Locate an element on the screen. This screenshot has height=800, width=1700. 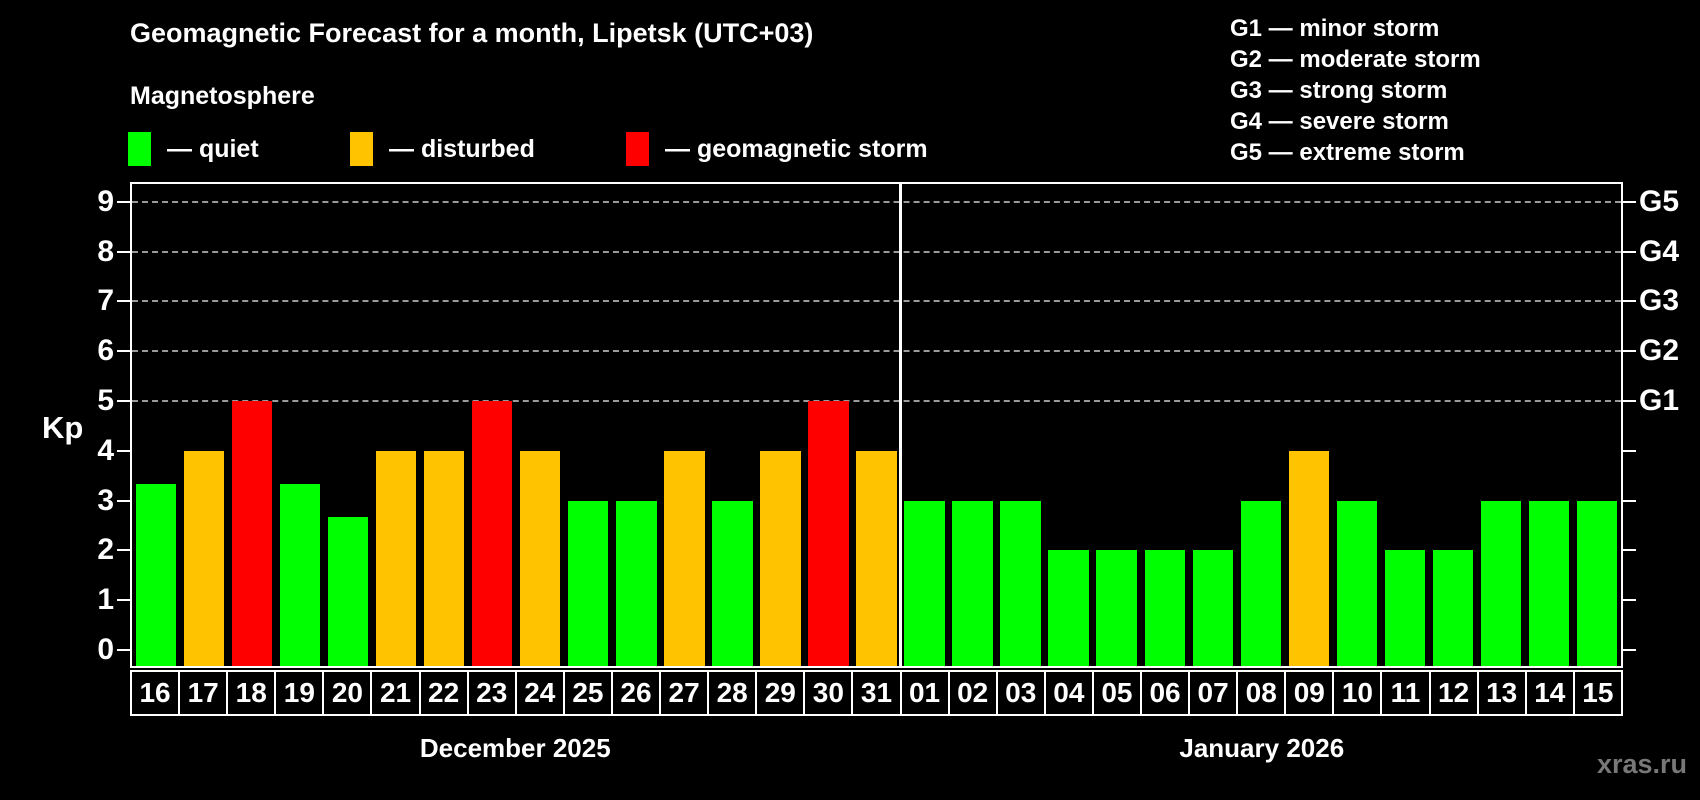
day-label-cell: 17 is located at coordinates (203, 693).